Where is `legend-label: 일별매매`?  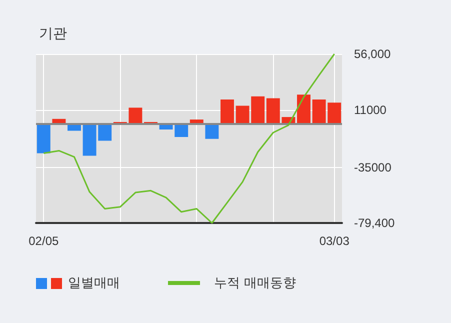 legend-label: 일별매매 is located at coordinates (94, 283).